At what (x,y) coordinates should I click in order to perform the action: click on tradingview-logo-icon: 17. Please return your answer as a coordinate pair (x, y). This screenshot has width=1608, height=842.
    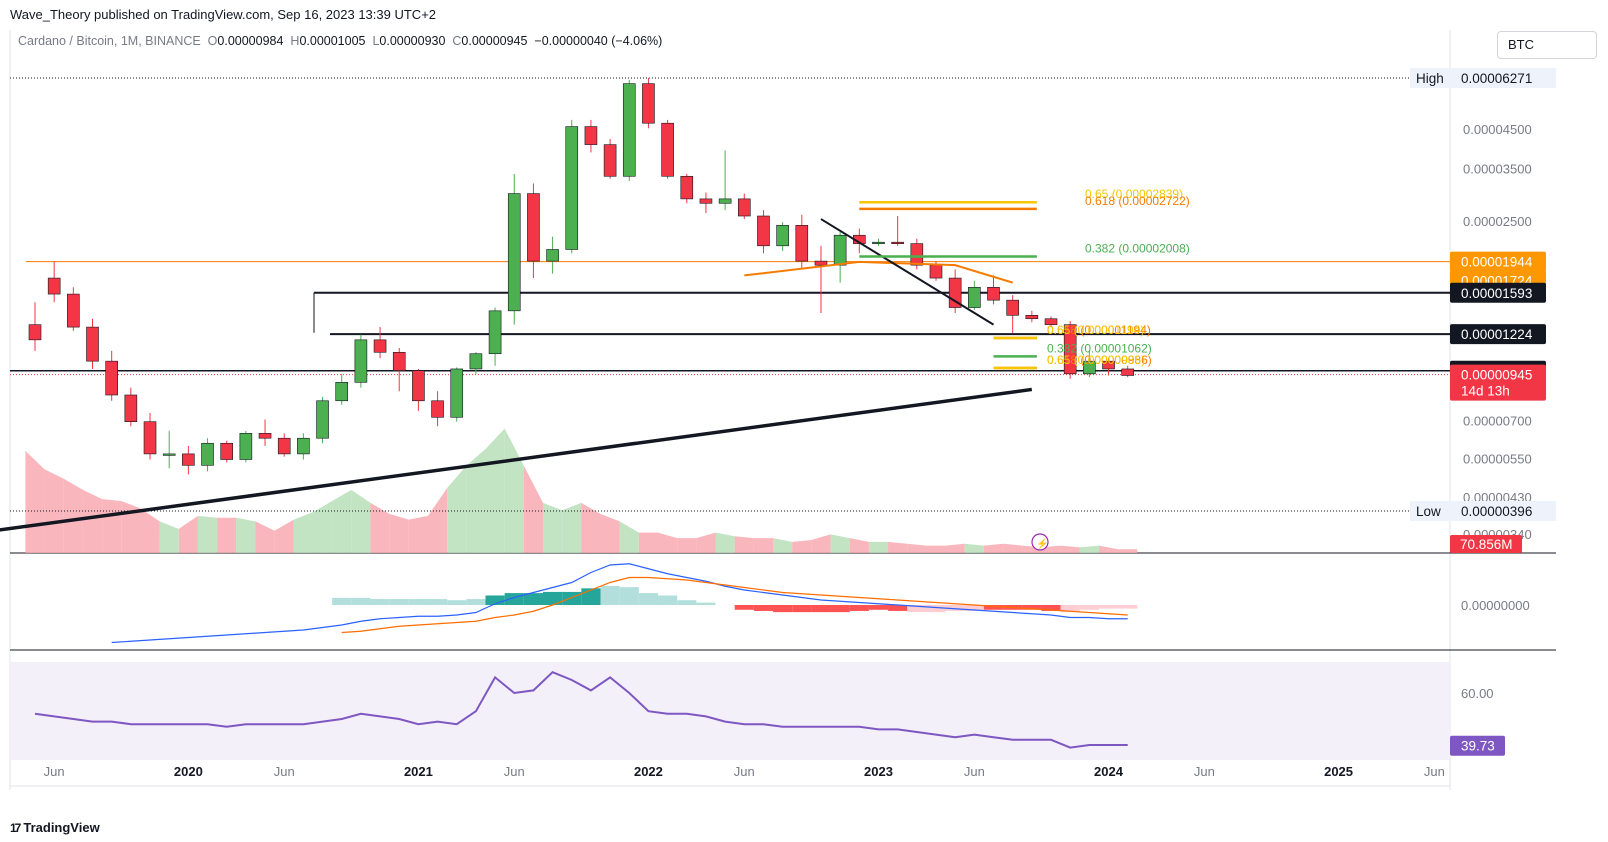
    Looking at the image, I should click on (15, 827).